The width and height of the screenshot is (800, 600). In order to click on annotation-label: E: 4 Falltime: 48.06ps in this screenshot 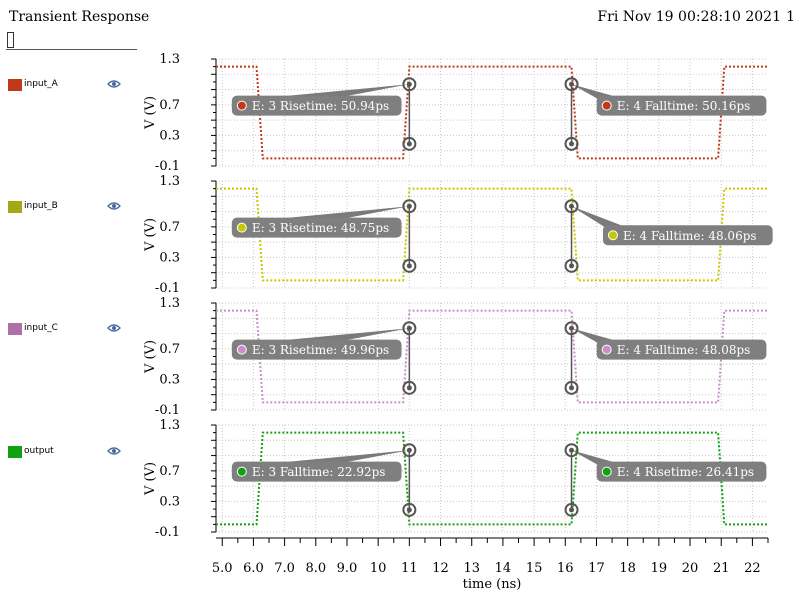, I will do `click(690, 236)`.